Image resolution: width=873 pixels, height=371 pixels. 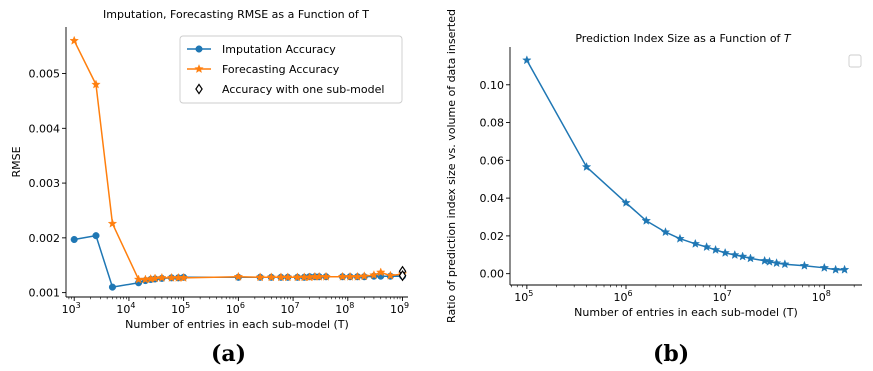 I want to click on panel-label-a: (a), so click(x=229, y=354).